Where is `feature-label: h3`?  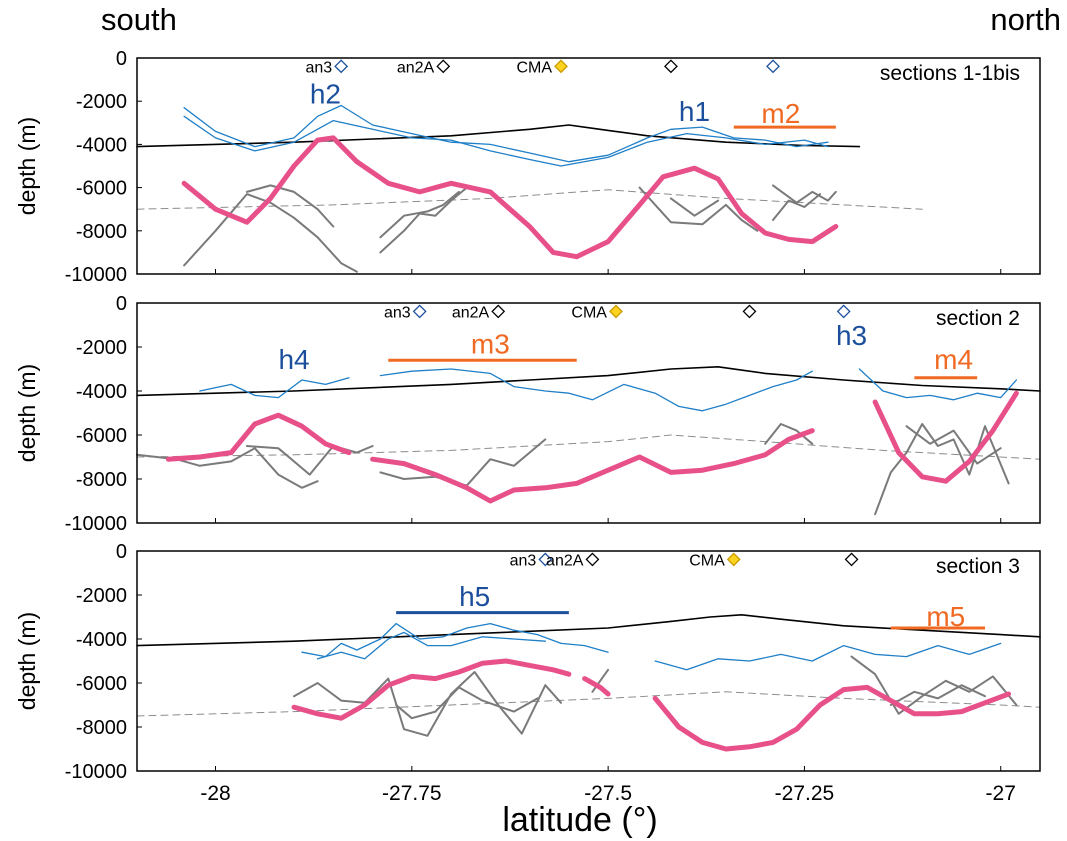 feature-label: h3 is located at coordinates (851, 335).